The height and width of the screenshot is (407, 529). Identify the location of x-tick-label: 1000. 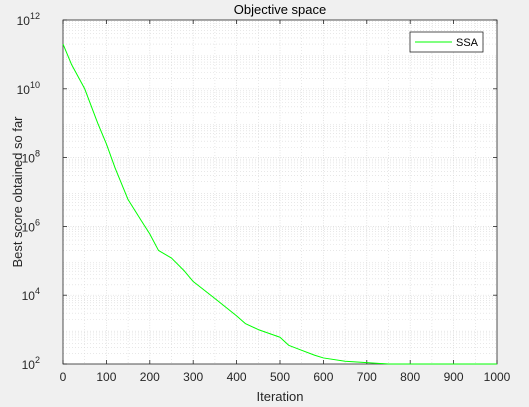
(497, 377).